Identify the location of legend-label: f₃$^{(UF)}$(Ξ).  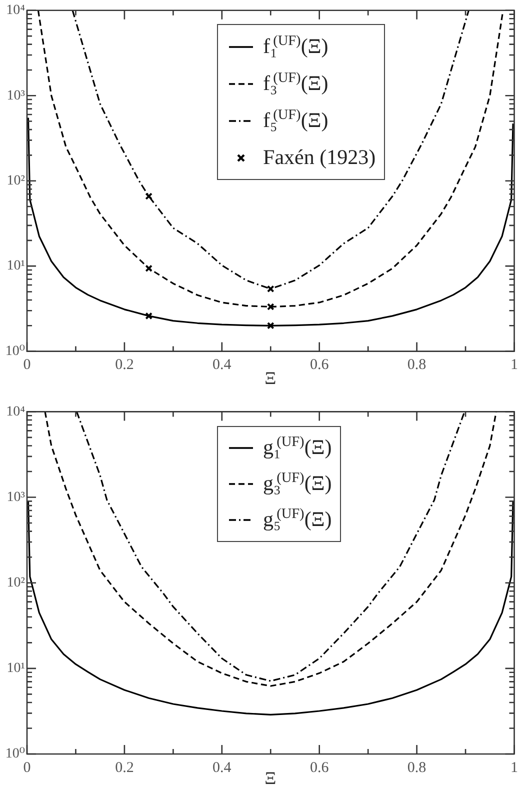
(295, 83).